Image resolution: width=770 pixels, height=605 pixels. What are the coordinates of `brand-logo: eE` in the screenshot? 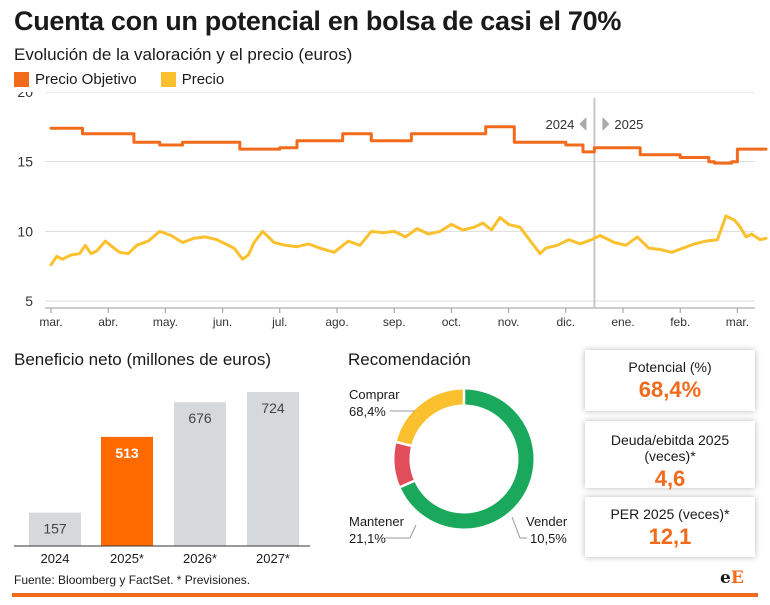 It's located at (732, 578).